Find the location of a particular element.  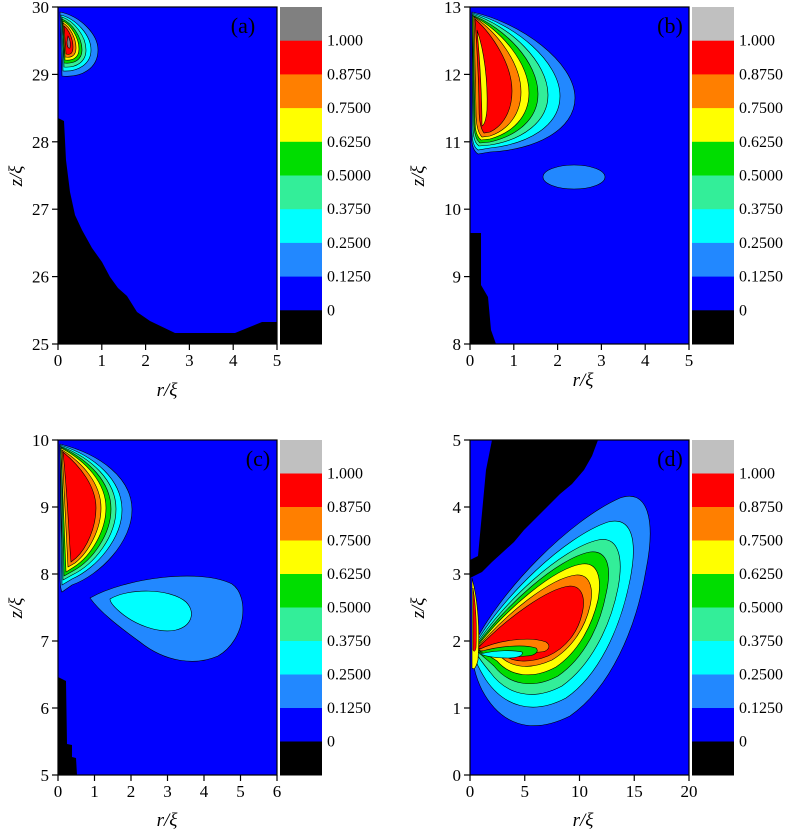

panel-label-b: (b) is located at coordinates (670, 25).